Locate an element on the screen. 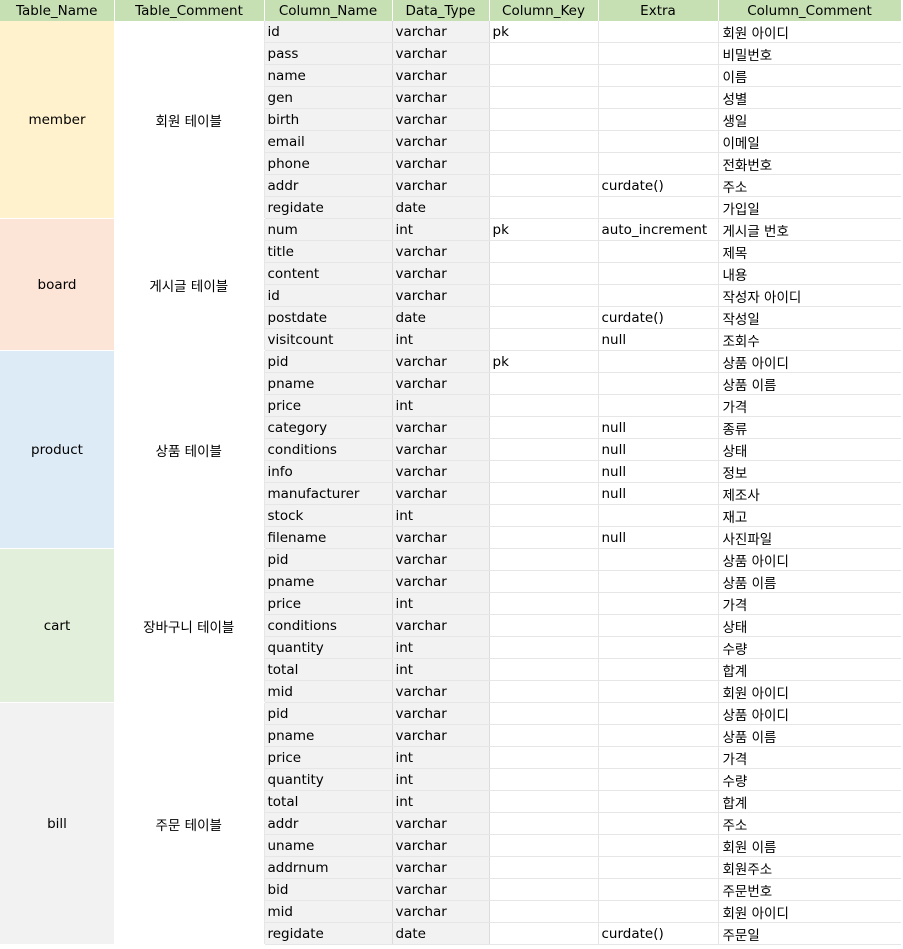  column-key-cell: pk is located at coordinates (544, 32).